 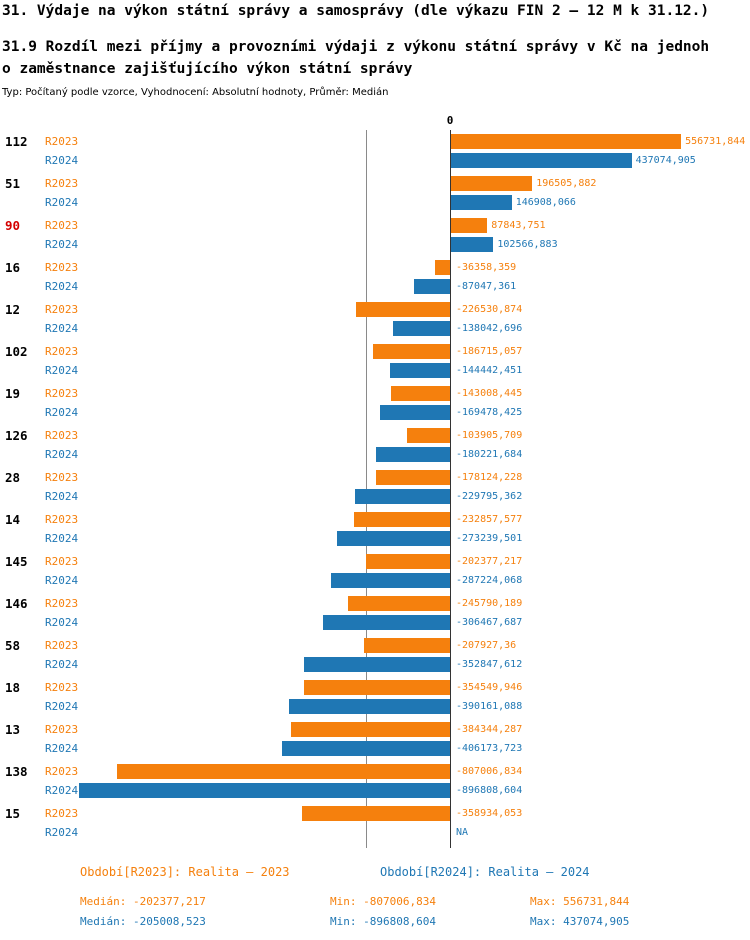 I want to click on category-label: 146, so click(x=16, y=603).